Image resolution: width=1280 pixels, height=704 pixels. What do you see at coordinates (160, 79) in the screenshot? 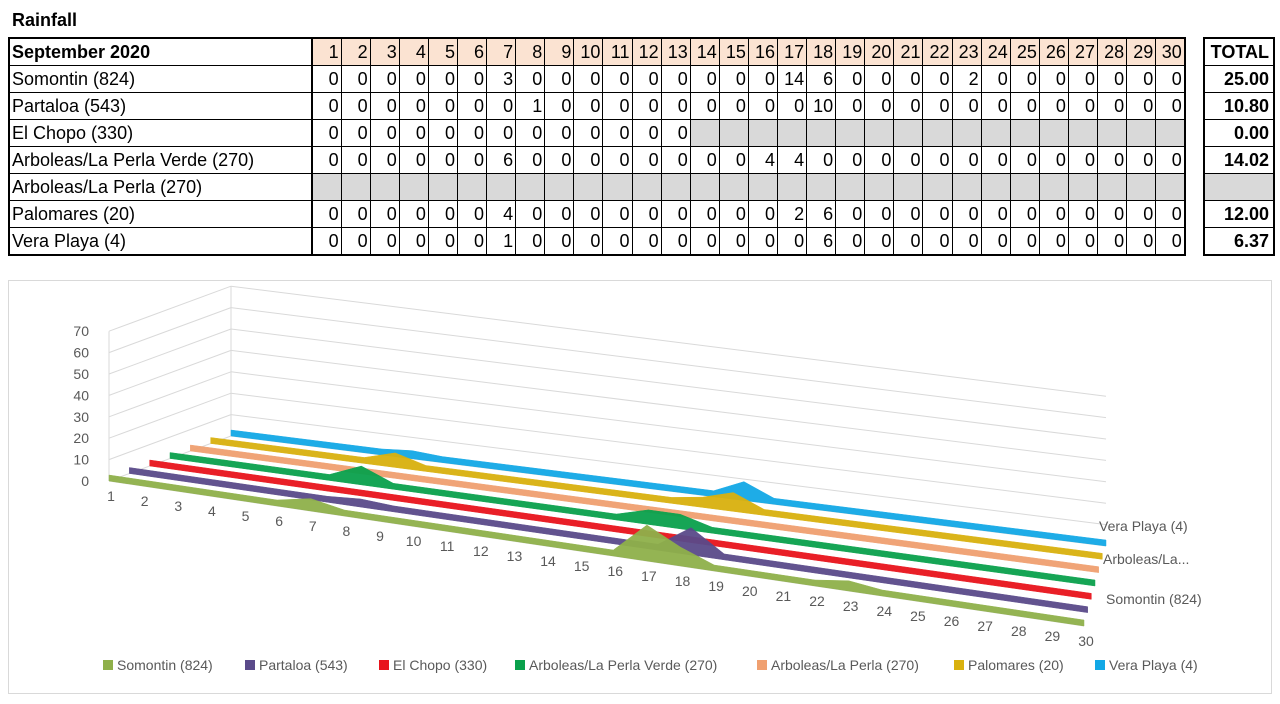
I see `station-name: Somontin (824)` at bounding box center [160, 79].